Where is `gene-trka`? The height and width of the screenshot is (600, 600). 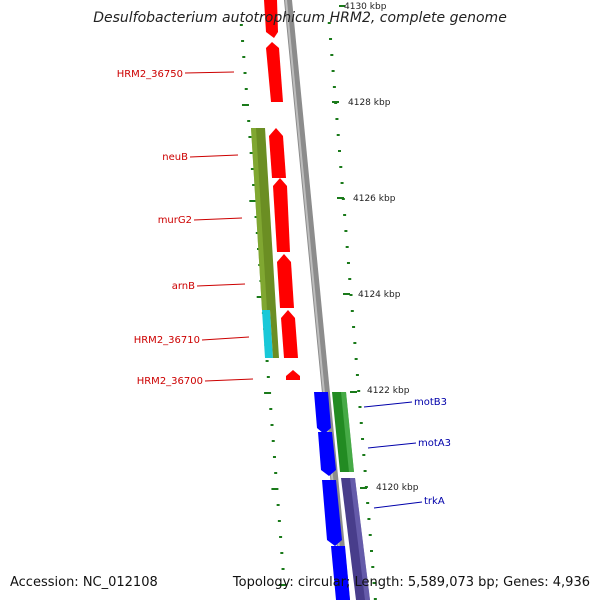 gene-trka is located at coordinates (332, 513).